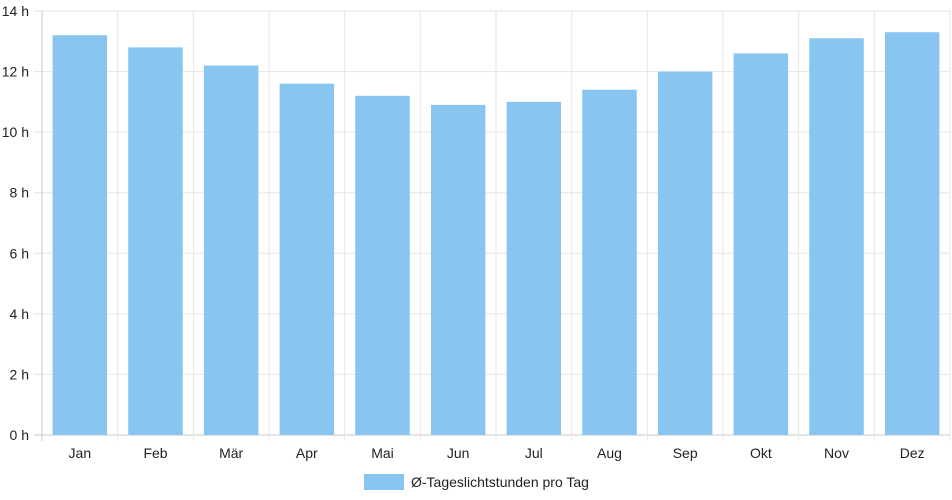 The width and height of the screenshot is (952, 500). I want to click on x-tick-label: Sep, so click(685, 453).